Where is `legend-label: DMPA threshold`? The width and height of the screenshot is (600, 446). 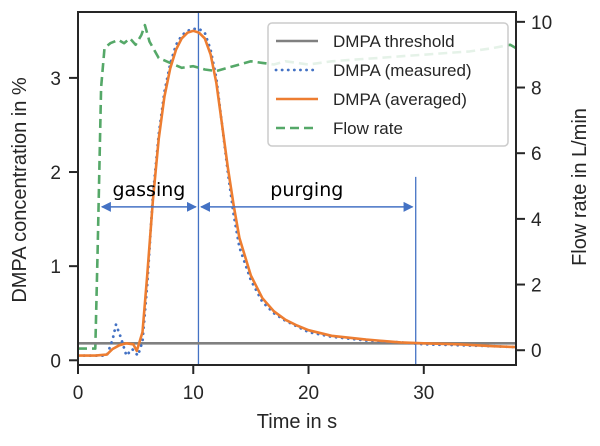
legend-label: DMPA threshold is located at coordinates (394, 41).